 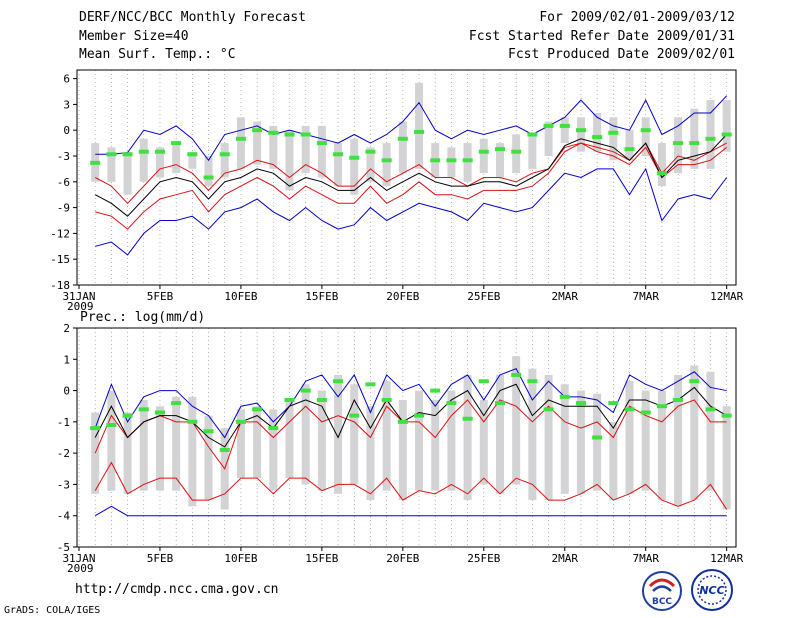 What do you see at coordinates (66, 328) in the screenshot?
I see `prec-ytick-label: 2` at bounding box center [66, 328].